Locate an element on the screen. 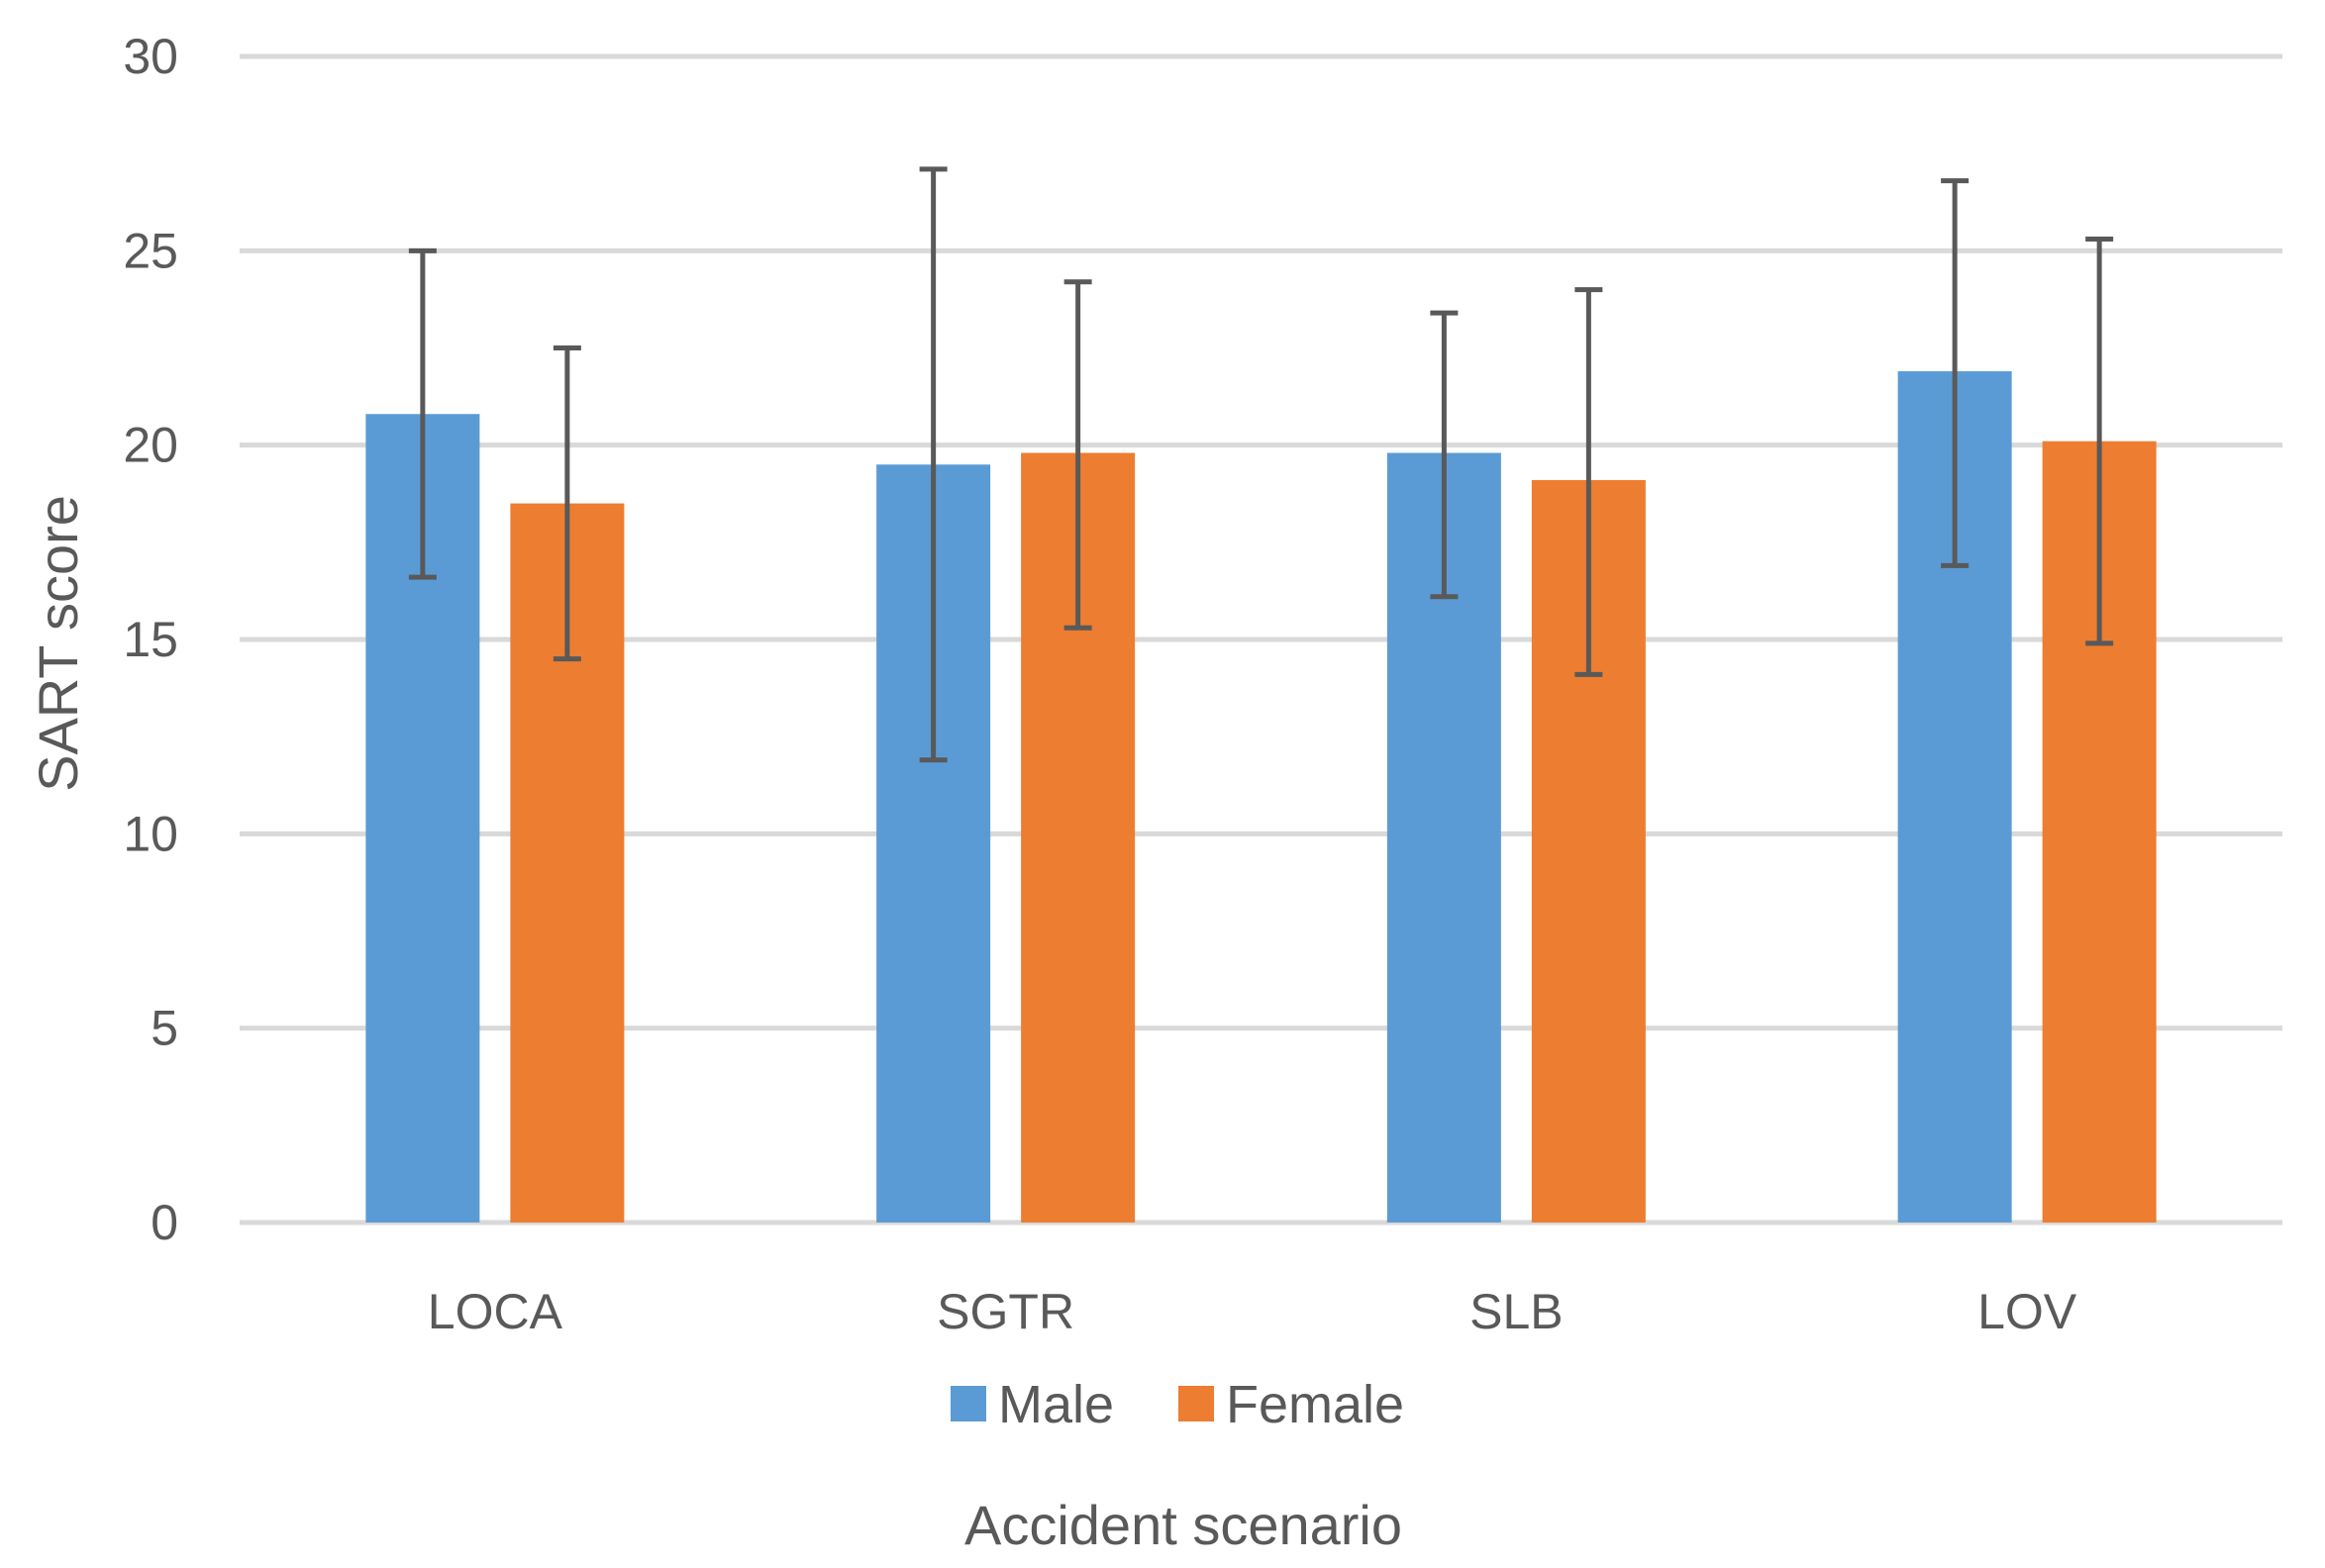 The height and width of the screenshot is (1568, 2325). x-tick-label-lov: LOV is located at coordinates (2027, 1311).